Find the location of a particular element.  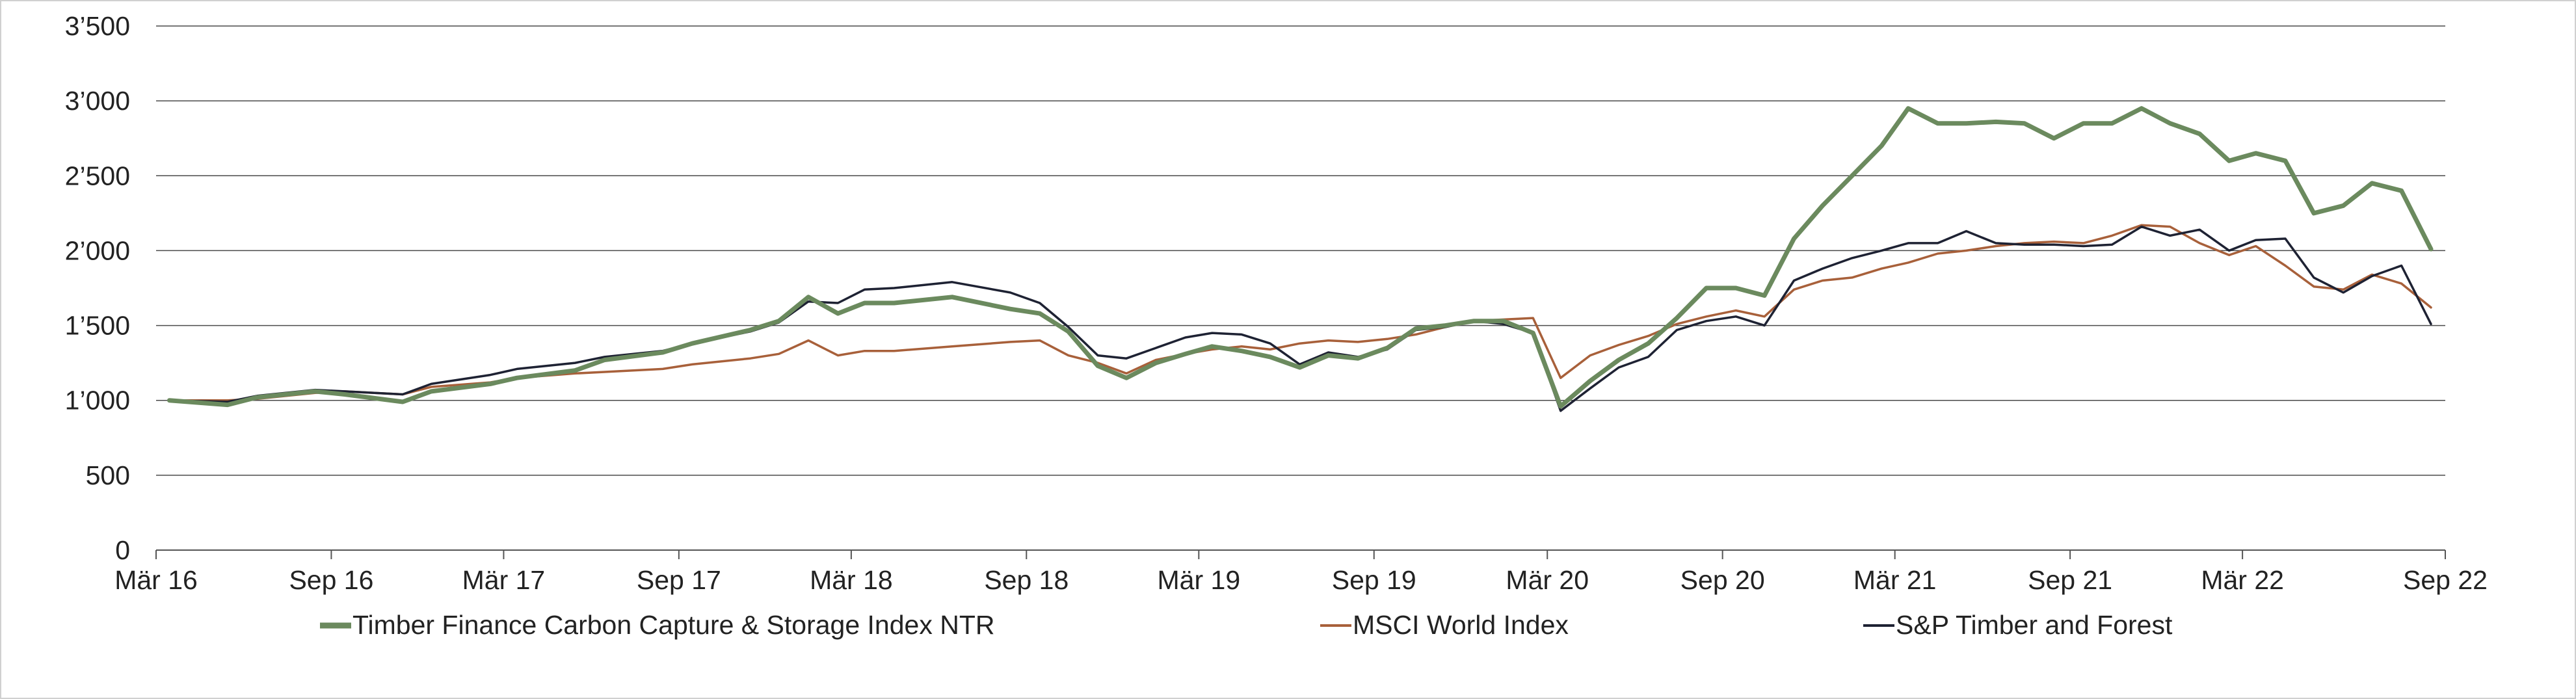

legend-label: S&P Timber and Forest is located at coordinates (2035, 625).